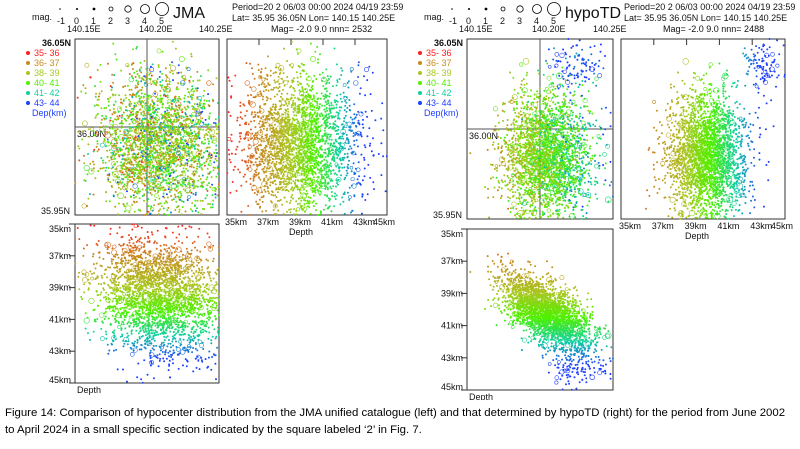 The width and height of the screenshot is (800, 449). I want to click on depth-tick-label: 43km, so click(364, 222).